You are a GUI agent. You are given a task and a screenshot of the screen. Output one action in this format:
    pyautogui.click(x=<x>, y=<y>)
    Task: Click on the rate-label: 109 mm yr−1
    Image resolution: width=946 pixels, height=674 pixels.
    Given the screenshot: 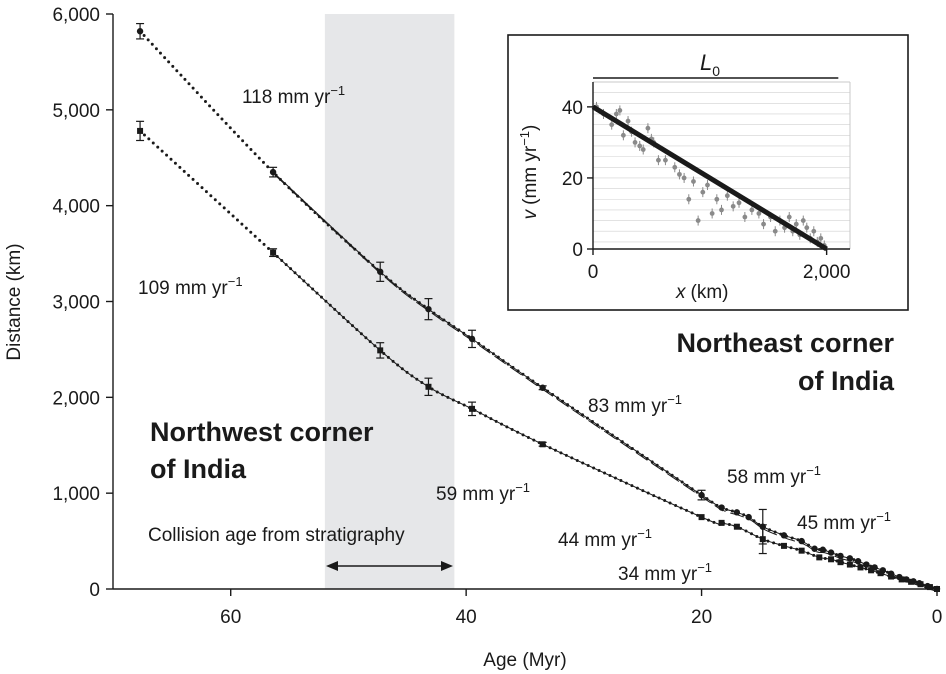 What is the action you would take?
    pyautogui.click(x=190, y=286)
    